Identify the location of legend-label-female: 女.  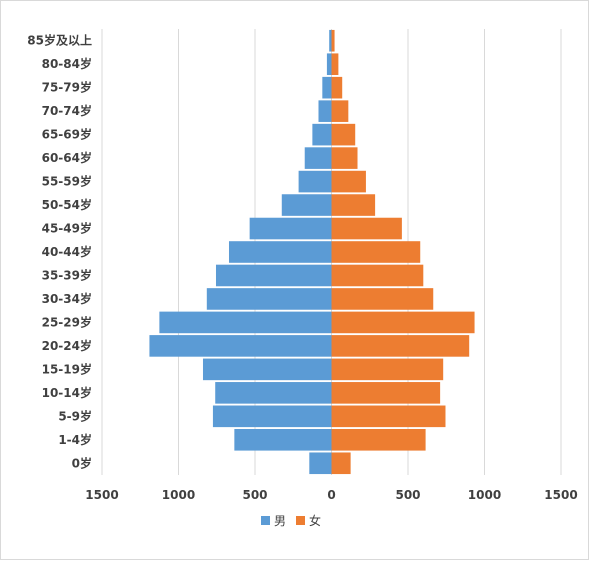
(315, 520).